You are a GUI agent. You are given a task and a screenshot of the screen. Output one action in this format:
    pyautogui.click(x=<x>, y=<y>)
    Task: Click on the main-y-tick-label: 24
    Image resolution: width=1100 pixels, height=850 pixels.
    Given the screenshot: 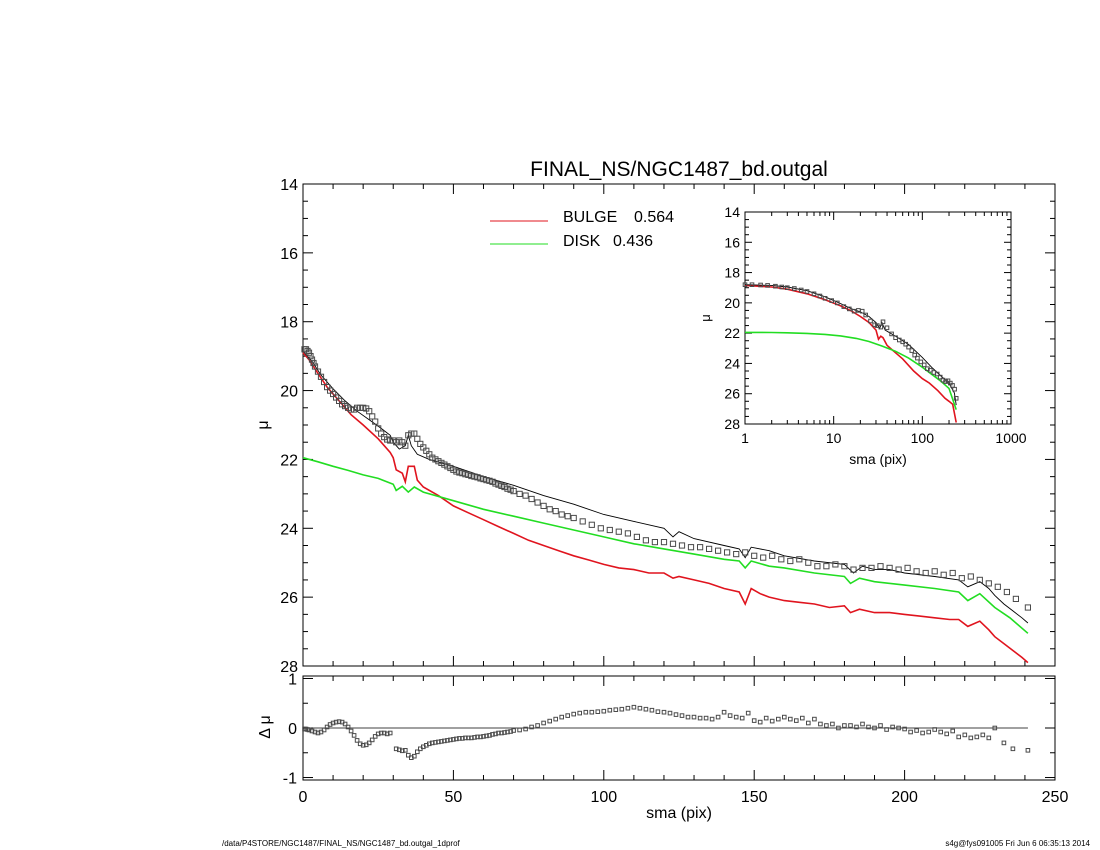 What is the action you would take?
    pyautogui.click(x=289, y=529)
    